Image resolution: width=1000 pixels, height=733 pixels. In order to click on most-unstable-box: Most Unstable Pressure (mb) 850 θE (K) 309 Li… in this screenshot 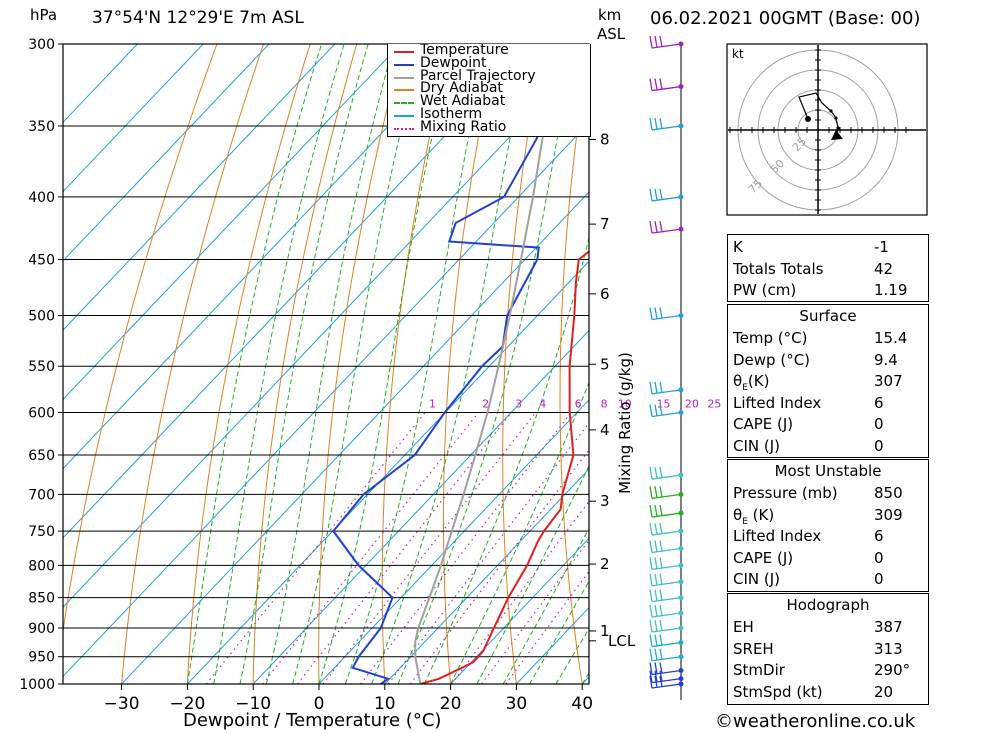, I will do `click(828, 525)`.